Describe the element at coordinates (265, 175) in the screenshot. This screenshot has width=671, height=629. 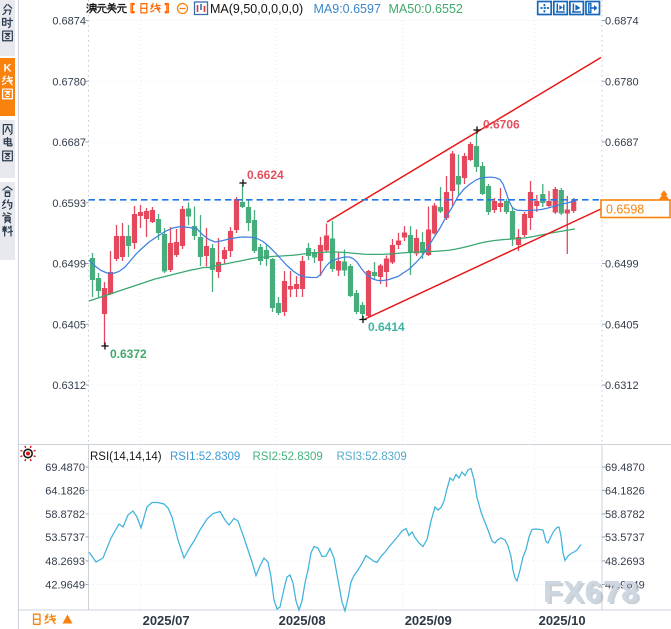
I see `svg-text: 0.6624` at that location.